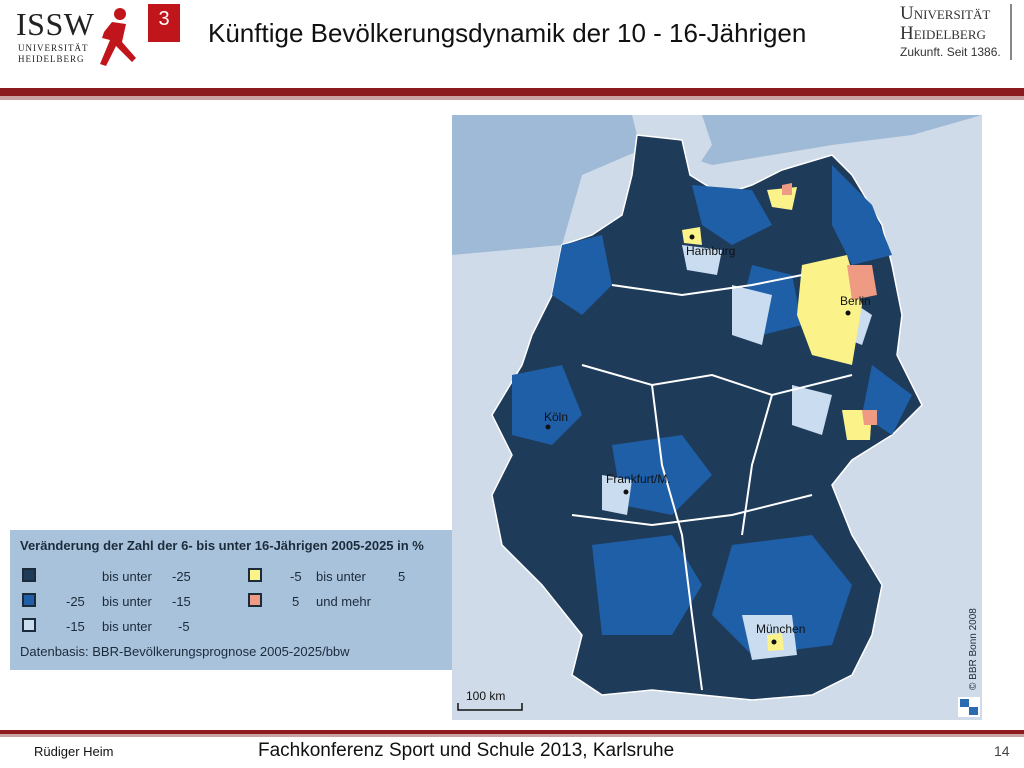 The width and height of the screenshot is (1024, 768). What do you see at coordinates (774, 642) in the screenshot?
I see `city-dot-muenchen` at bounding box center [774, 642].